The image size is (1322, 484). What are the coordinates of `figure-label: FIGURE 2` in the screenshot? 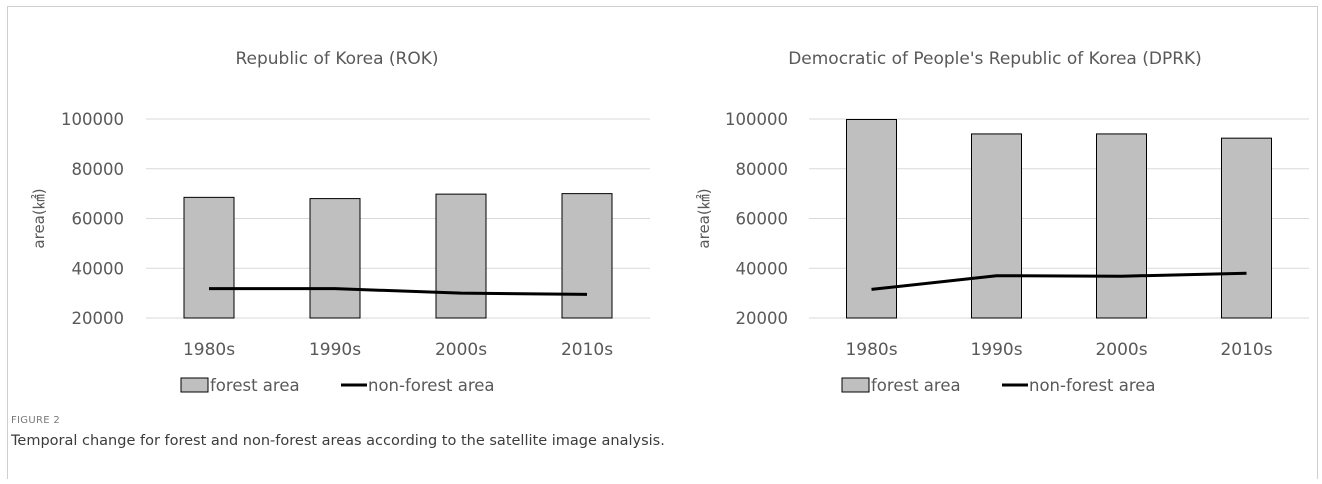 It's located at (35, 420).